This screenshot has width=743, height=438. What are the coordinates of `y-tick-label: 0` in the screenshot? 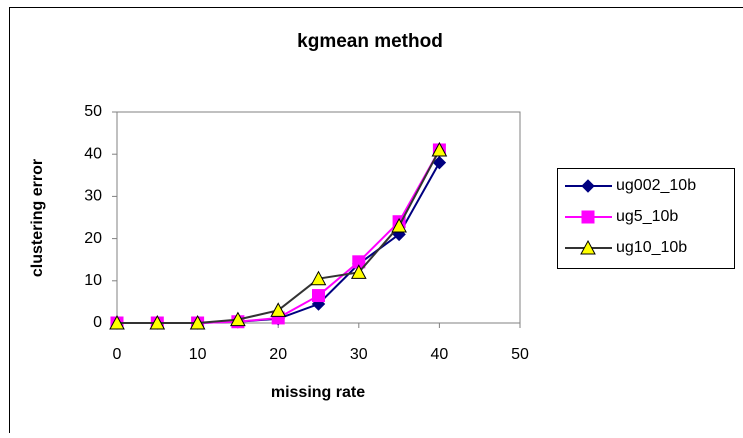 It's located at (97, 322).